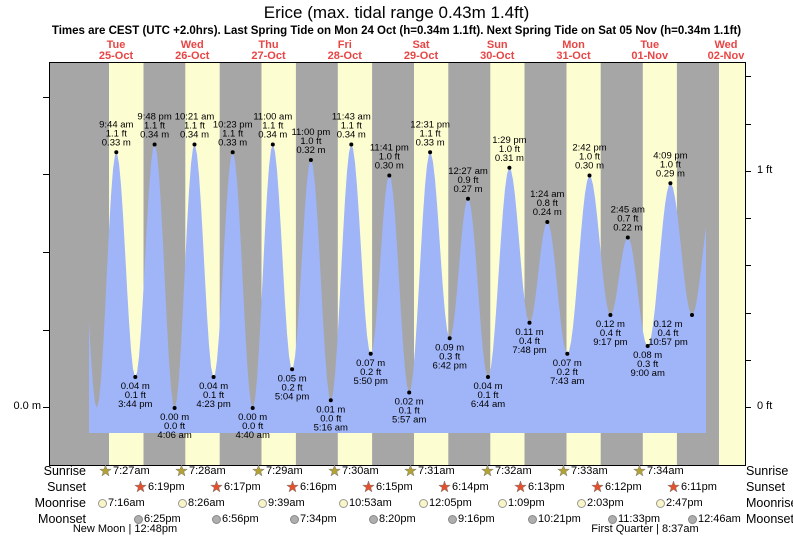 The width and height of the screenshot is (793, 539). Describe the element at coordinates (409, 402) in the screenshot. I see `tide-extreme-label: 0.02 m` at that location.